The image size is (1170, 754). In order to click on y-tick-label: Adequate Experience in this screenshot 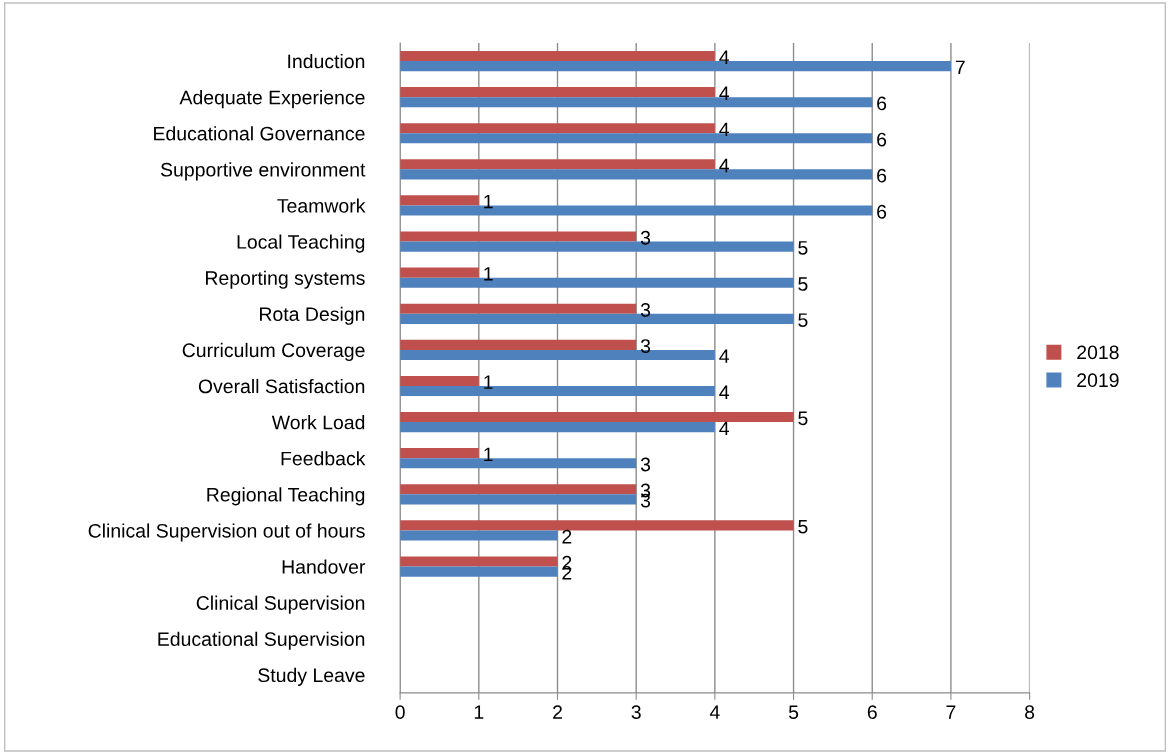, I will do `click(272, 99)`.